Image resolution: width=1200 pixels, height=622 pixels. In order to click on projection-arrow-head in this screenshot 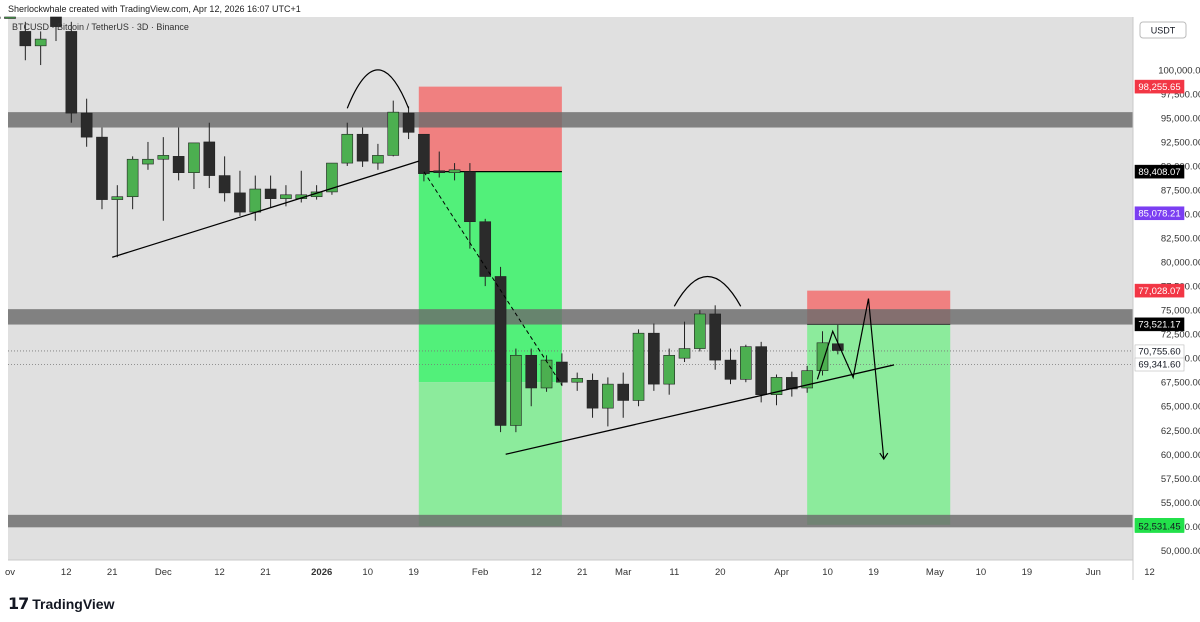, I will do `click(884, 456)`.